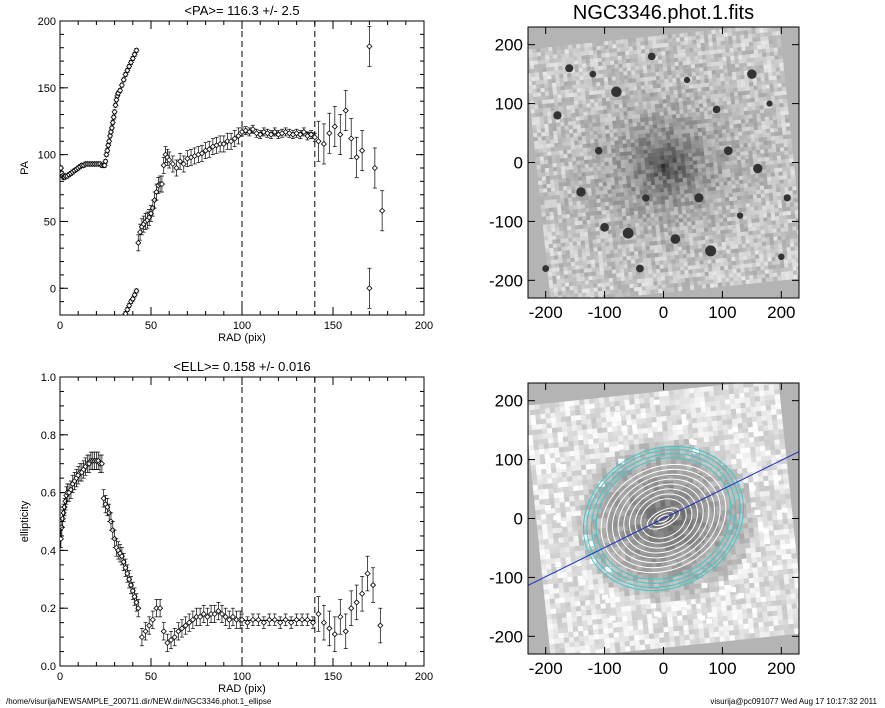 The height and width of the screenshot is (708, 885). What do you see at coordinates (50, 222) in the screenshot?
I see `y-tick-label: 50` at bounding box center [50, 222].